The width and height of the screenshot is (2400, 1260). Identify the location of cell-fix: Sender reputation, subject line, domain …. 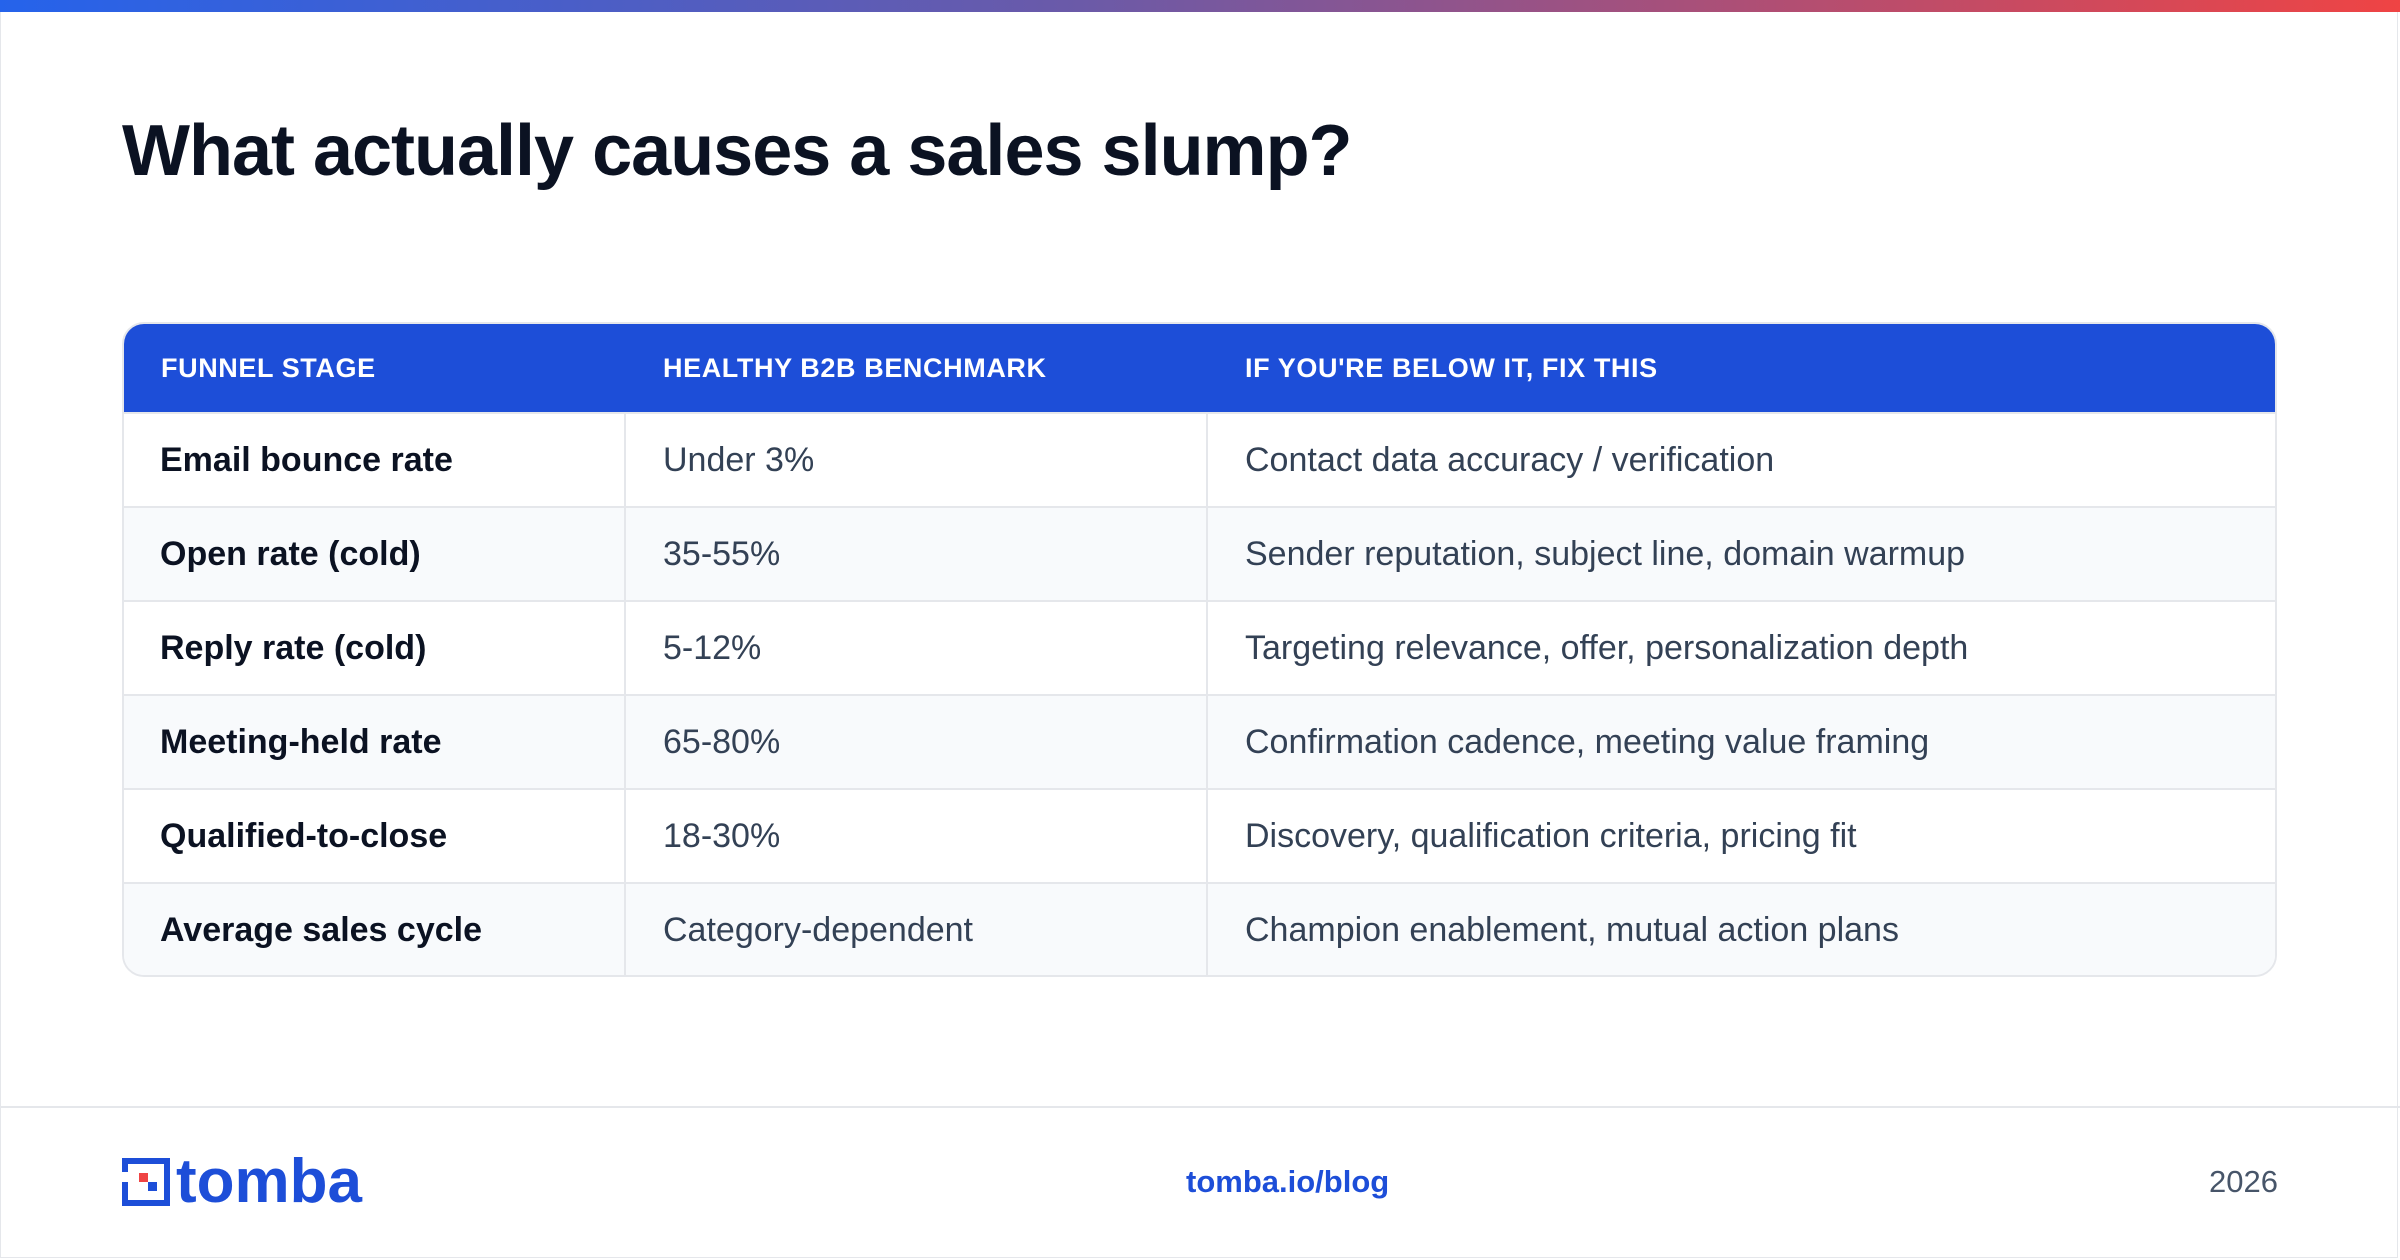
(1605, 553).